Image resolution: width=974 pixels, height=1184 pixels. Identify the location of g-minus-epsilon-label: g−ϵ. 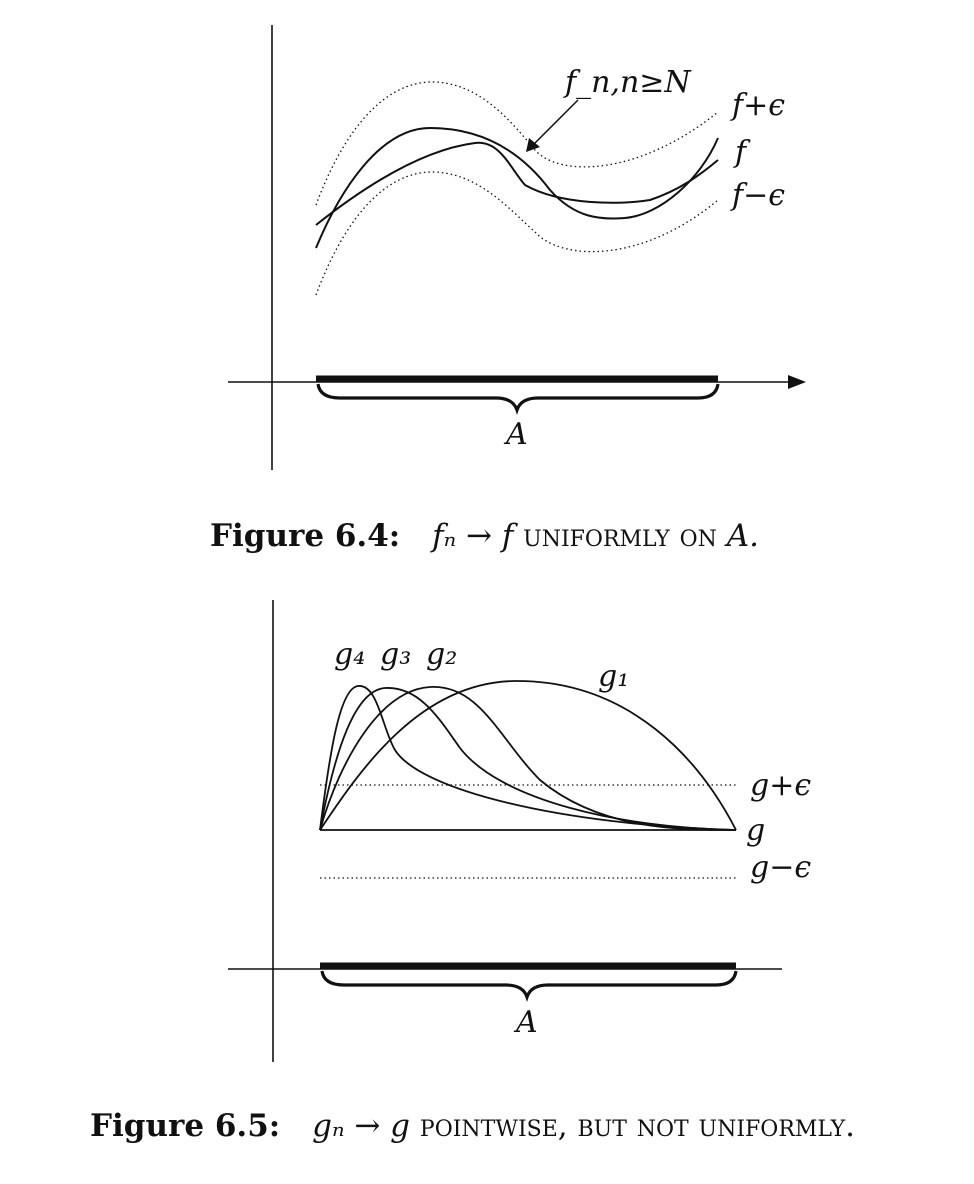
(780, 867).